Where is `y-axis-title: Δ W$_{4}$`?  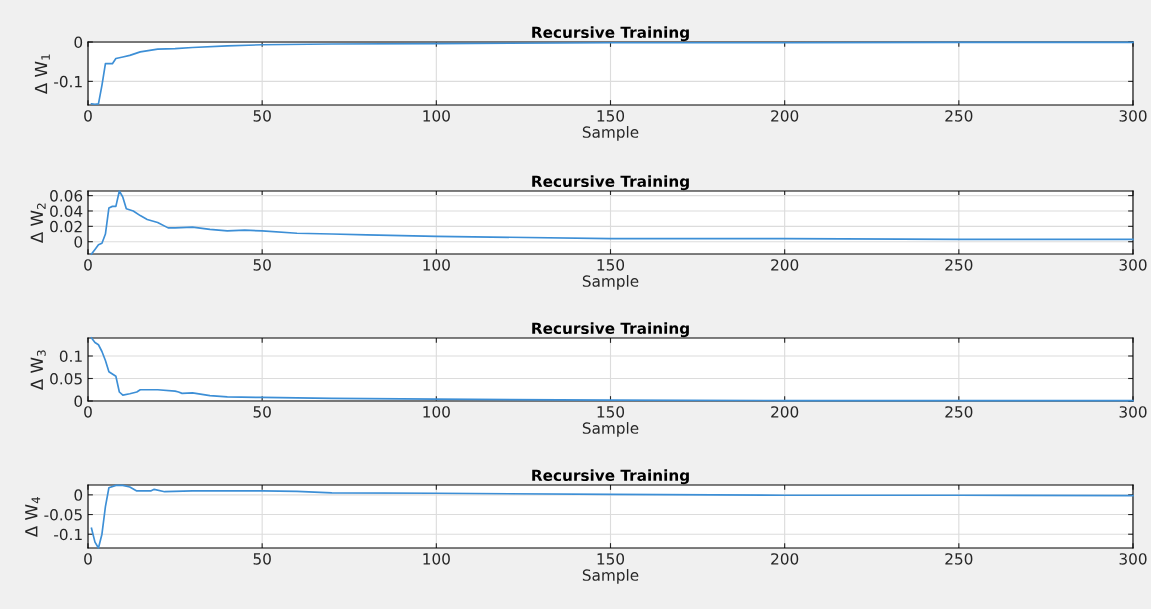
y-axis-title: Δ W$_{4}$ is located at coordinates (33, 517).